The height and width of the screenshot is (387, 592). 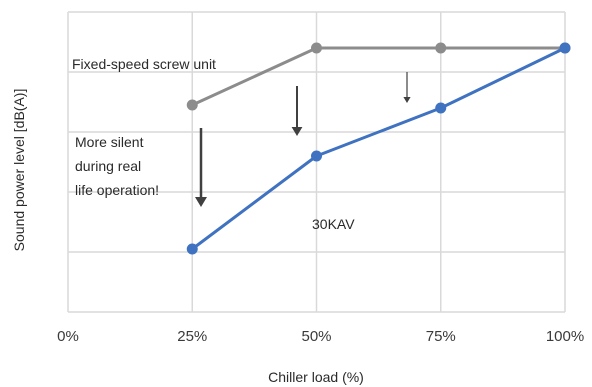 I want to click on y-axis-label: Sound power level [dB(A)], so click(x=19, y=170).